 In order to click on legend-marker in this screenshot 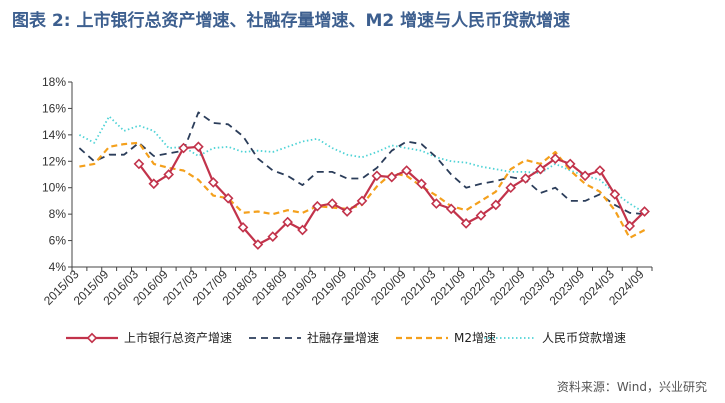, I will do `click(92, 338)`.